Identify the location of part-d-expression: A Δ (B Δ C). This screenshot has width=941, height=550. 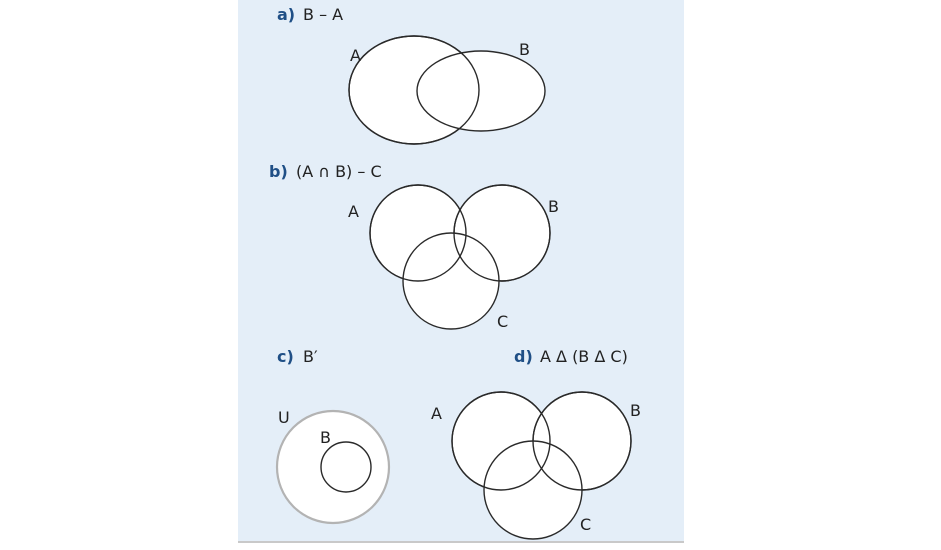
(584, 356).